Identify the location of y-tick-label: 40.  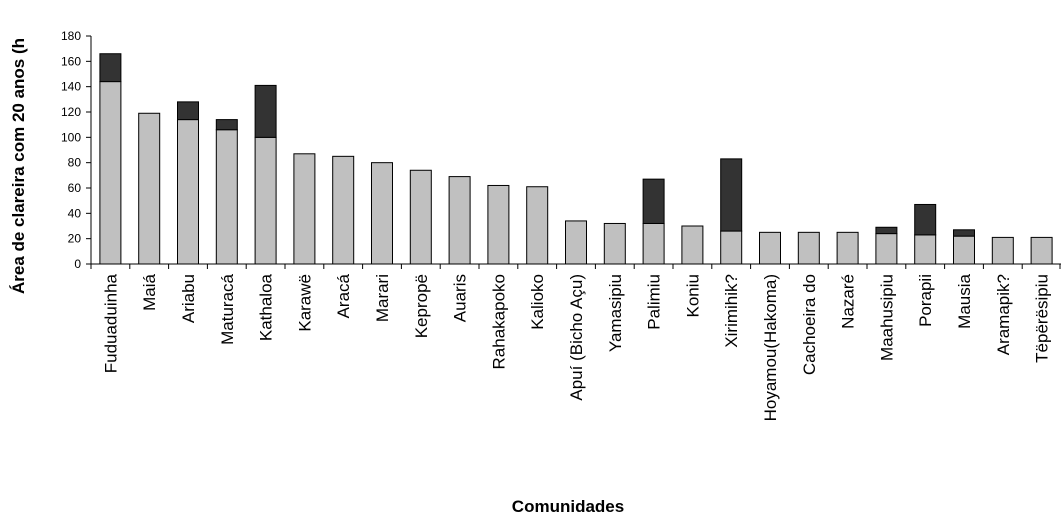
(75, 213).